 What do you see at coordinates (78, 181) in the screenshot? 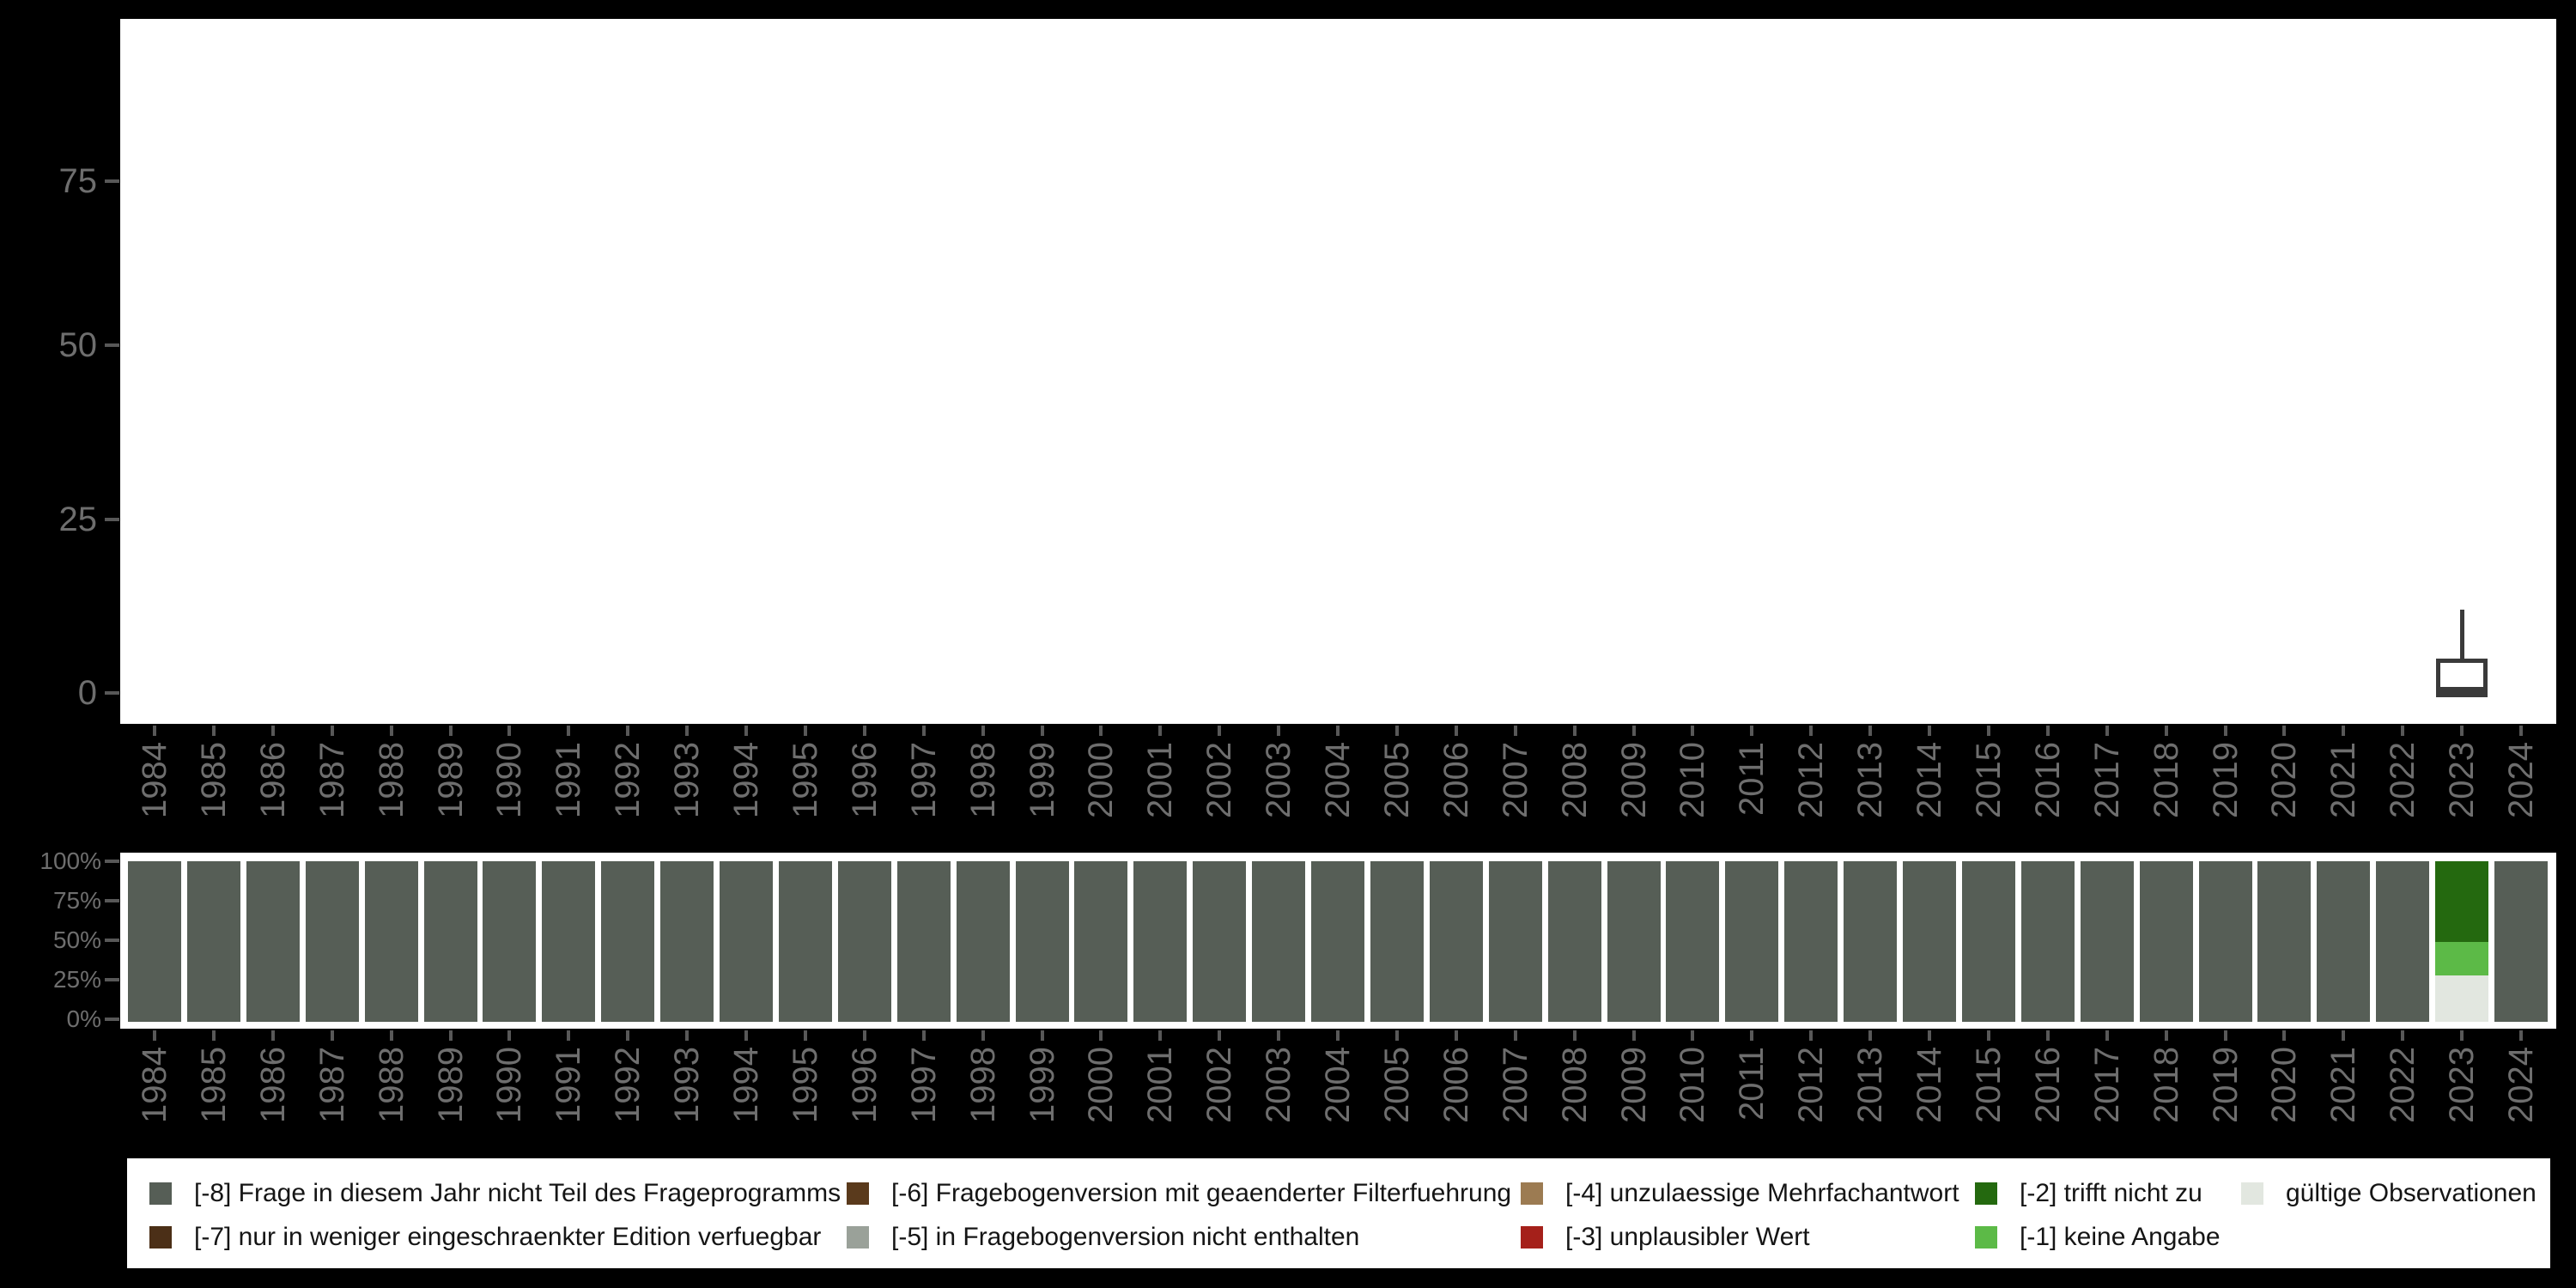
I see `top-y-tick-label: 75` at bounding box center [78, 181].